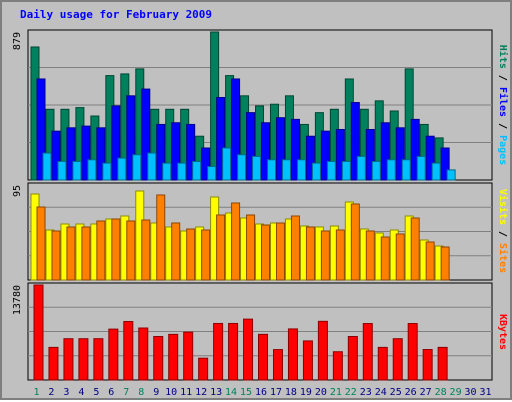  Describe the element at coordinates (441, 392) in the screenshot. I see `day-label-28: 28` at that location.